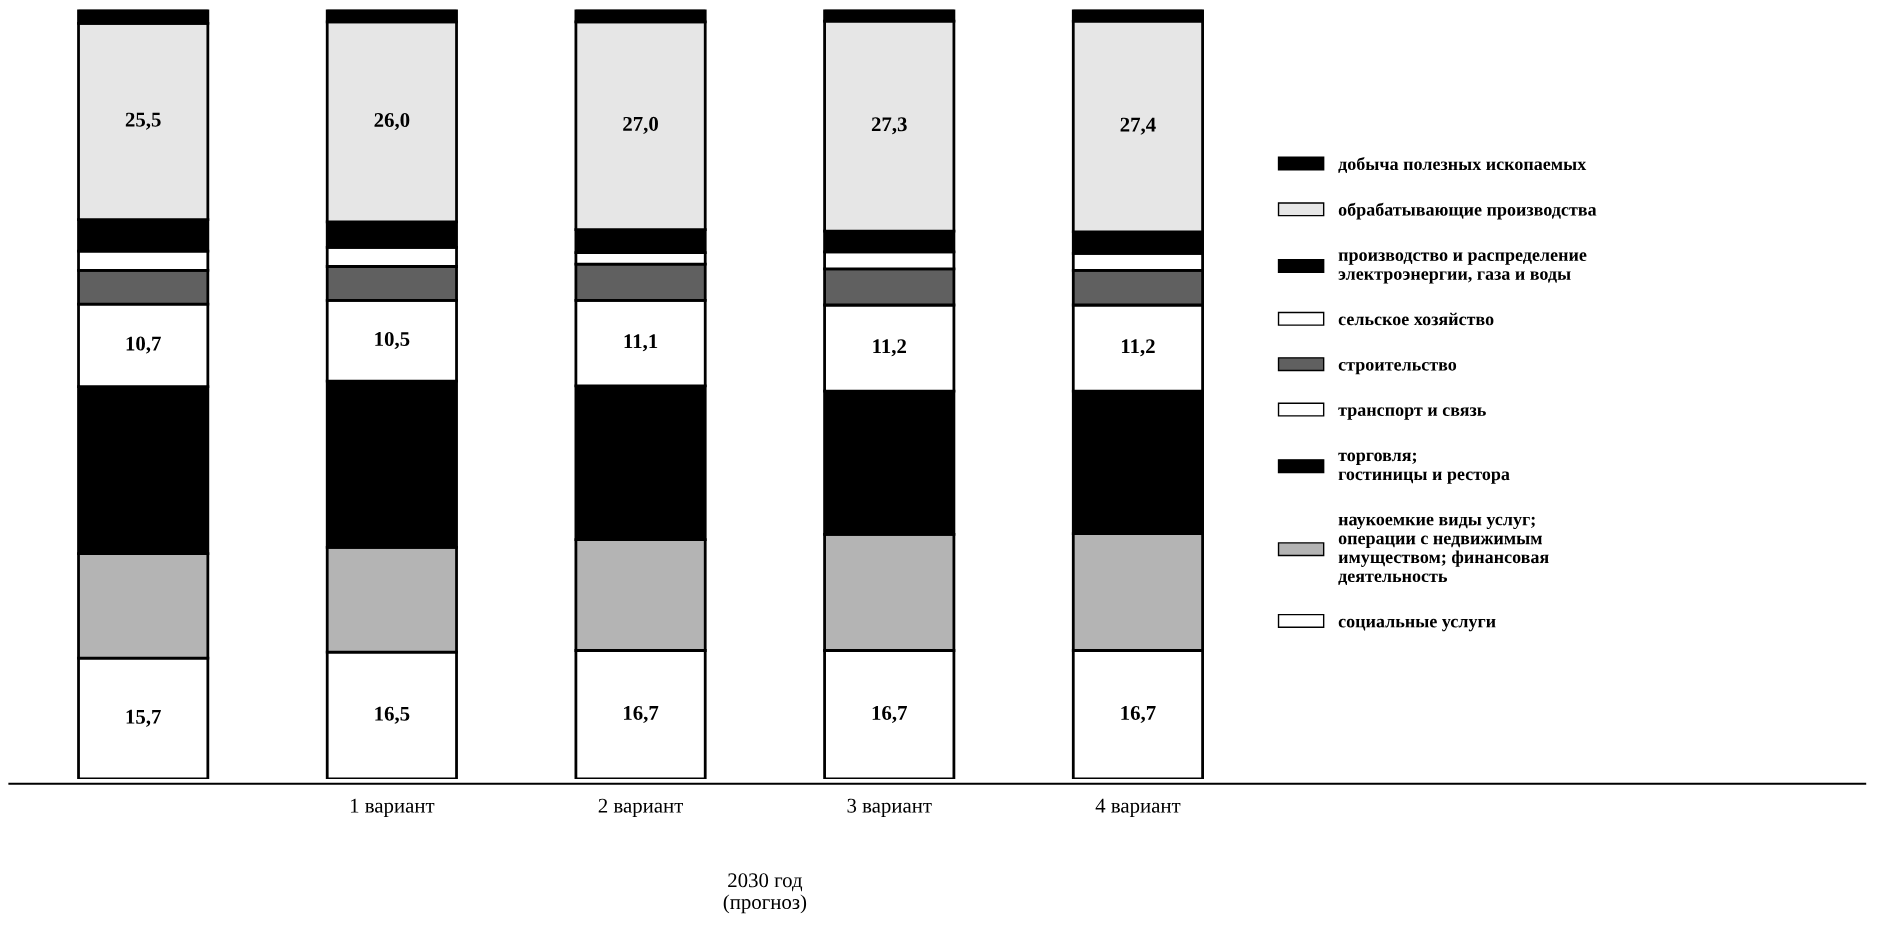  I want to click on legend-label: наукоемкие виды услуг; операции с недвижимым имуществом; финансовая деятельность, so click(1443, 551).